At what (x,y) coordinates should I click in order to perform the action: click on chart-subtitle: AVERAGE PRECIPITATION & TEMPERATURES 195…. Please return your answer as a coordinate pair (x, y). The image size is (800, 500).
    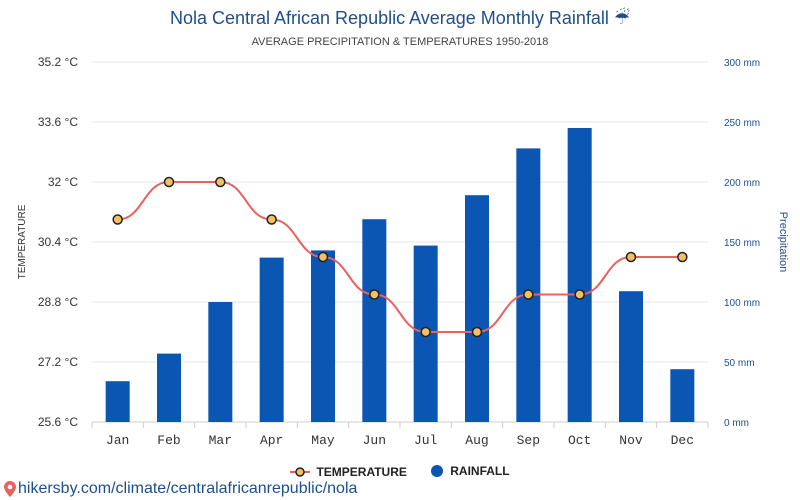
    Looking at the image, I should click on (400, 42).